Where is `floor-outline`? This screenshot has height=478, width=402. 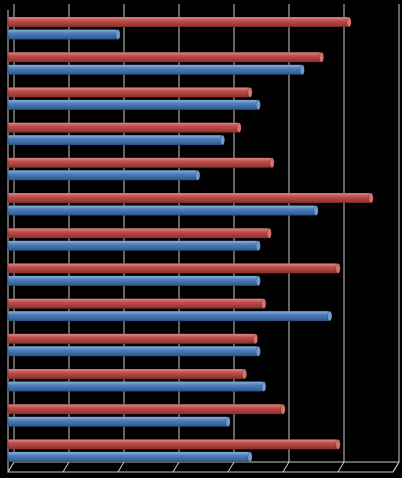
floor-outline is located at coordinates (203, 467).